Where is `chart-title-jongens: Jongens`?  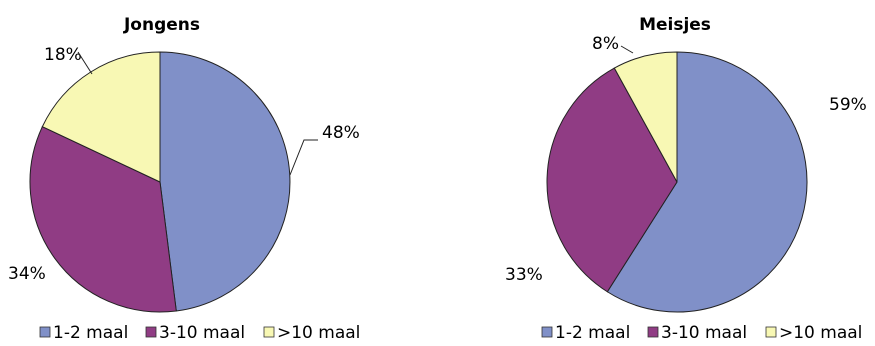 chart-title-jongens: Jongens is located at coordinates (161, 25).